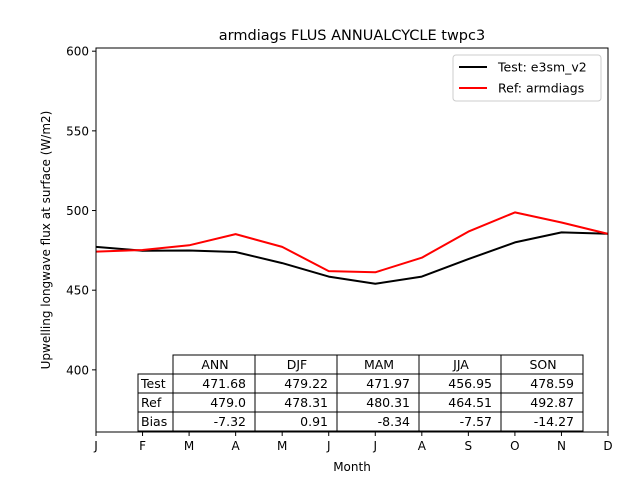 The image size is (640, 480). I want to click on x-tick-label: D, so click(607, 446).